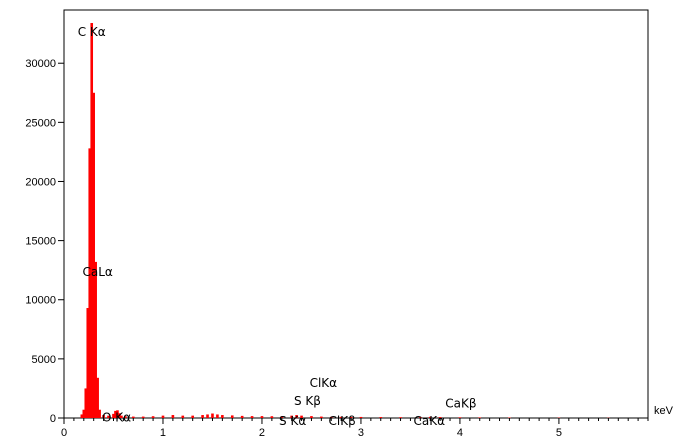 Image resolution: width=679 pixels, height=441 pixels. What do you see at coordinates (53, 419) in the screenshot?
I see `y-tick-label: 0` at bounding box center [53, 419].